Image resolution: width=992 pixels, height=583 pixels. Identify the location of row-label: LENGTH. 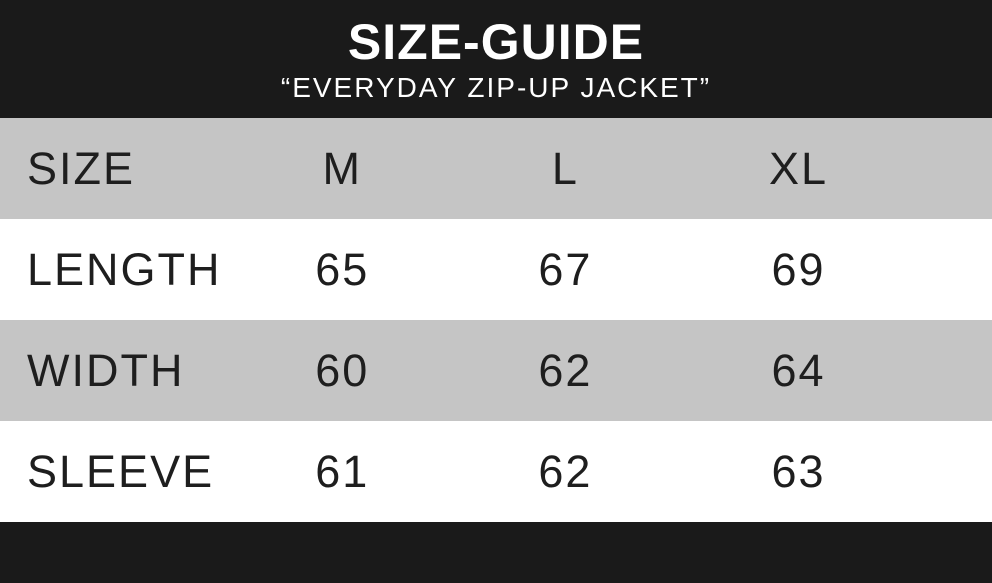
(124, 269).